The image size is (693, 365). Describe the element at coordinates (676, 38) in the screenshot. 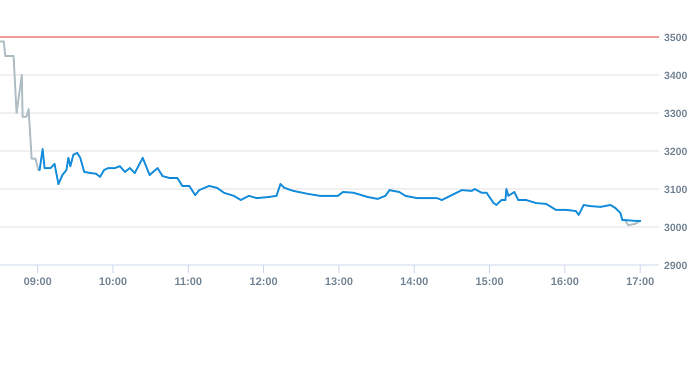

I see `y-tick-label: 3500` at that location.